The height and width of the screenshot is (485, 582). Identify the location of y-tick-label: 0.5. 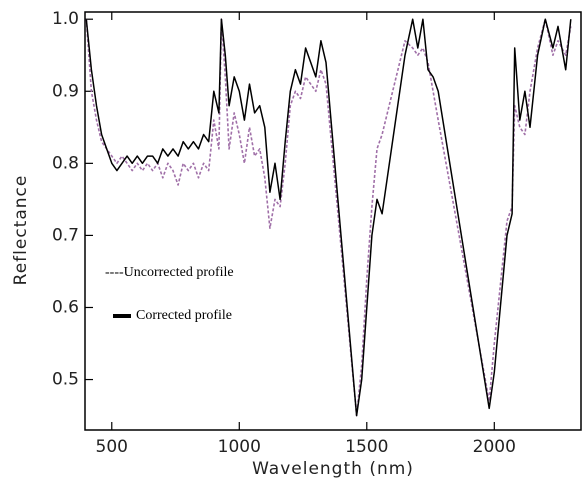
(65, 380).